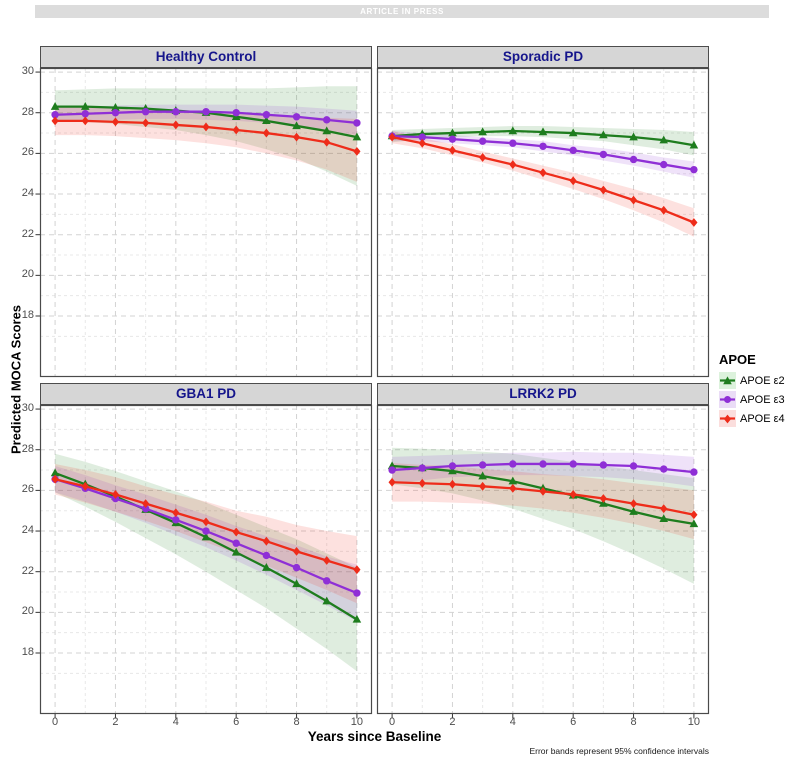 Image resolution: width=804 pixels, height=762 pixels. I want to click on legend: APOE APOE ε2 APOE ε3 APOE ε4, so click(761, 390).